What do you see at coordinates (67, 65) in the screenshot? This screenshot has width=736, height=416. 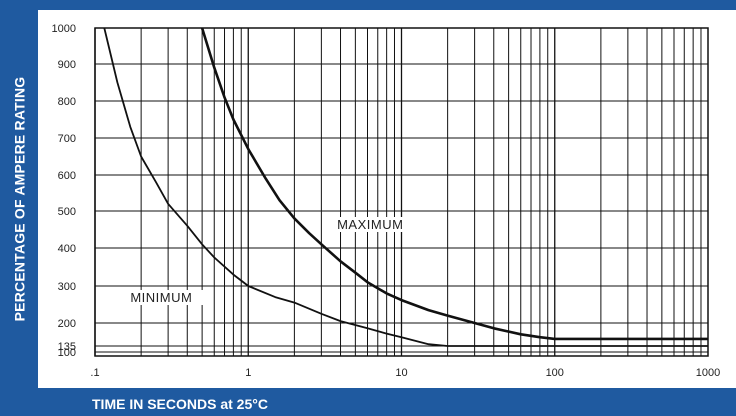 I see `y-tick-label: 900` at bounding box center [67, 65].